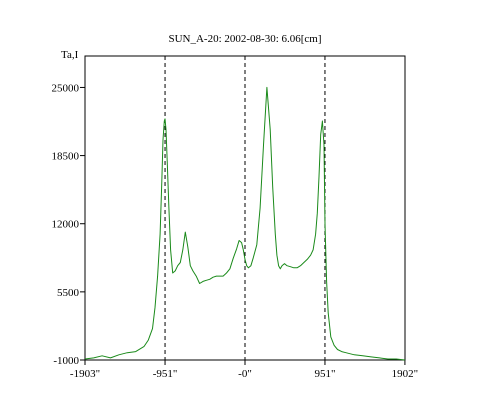 The width and height of the screenshot is (500, 400). I want to click on chart-title: SUN_A-20: 2002-08-30: 6.06[cm], so click(244, 39).